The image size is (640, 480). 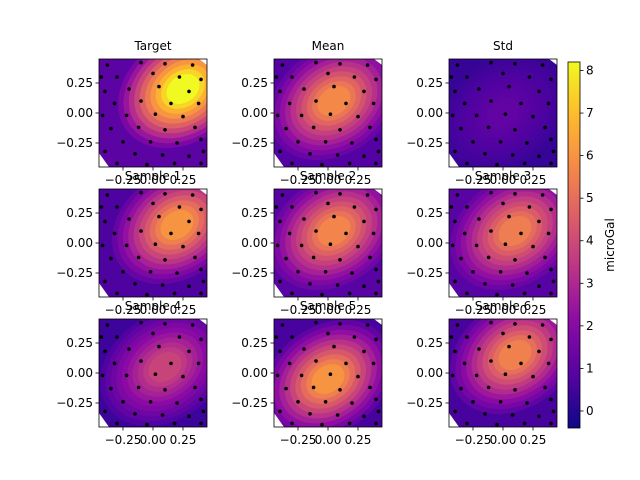 What do you see at coordinates (590, 326) in the screenshot?
I see `colorbar-tick-label: 2` at bounding box center [590, 326].